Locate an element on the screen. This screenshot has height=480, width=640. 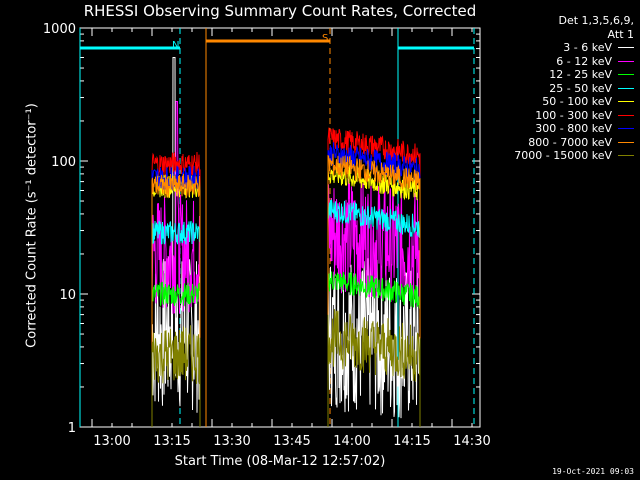
flag-label: N is located at coordinates (175, 45).